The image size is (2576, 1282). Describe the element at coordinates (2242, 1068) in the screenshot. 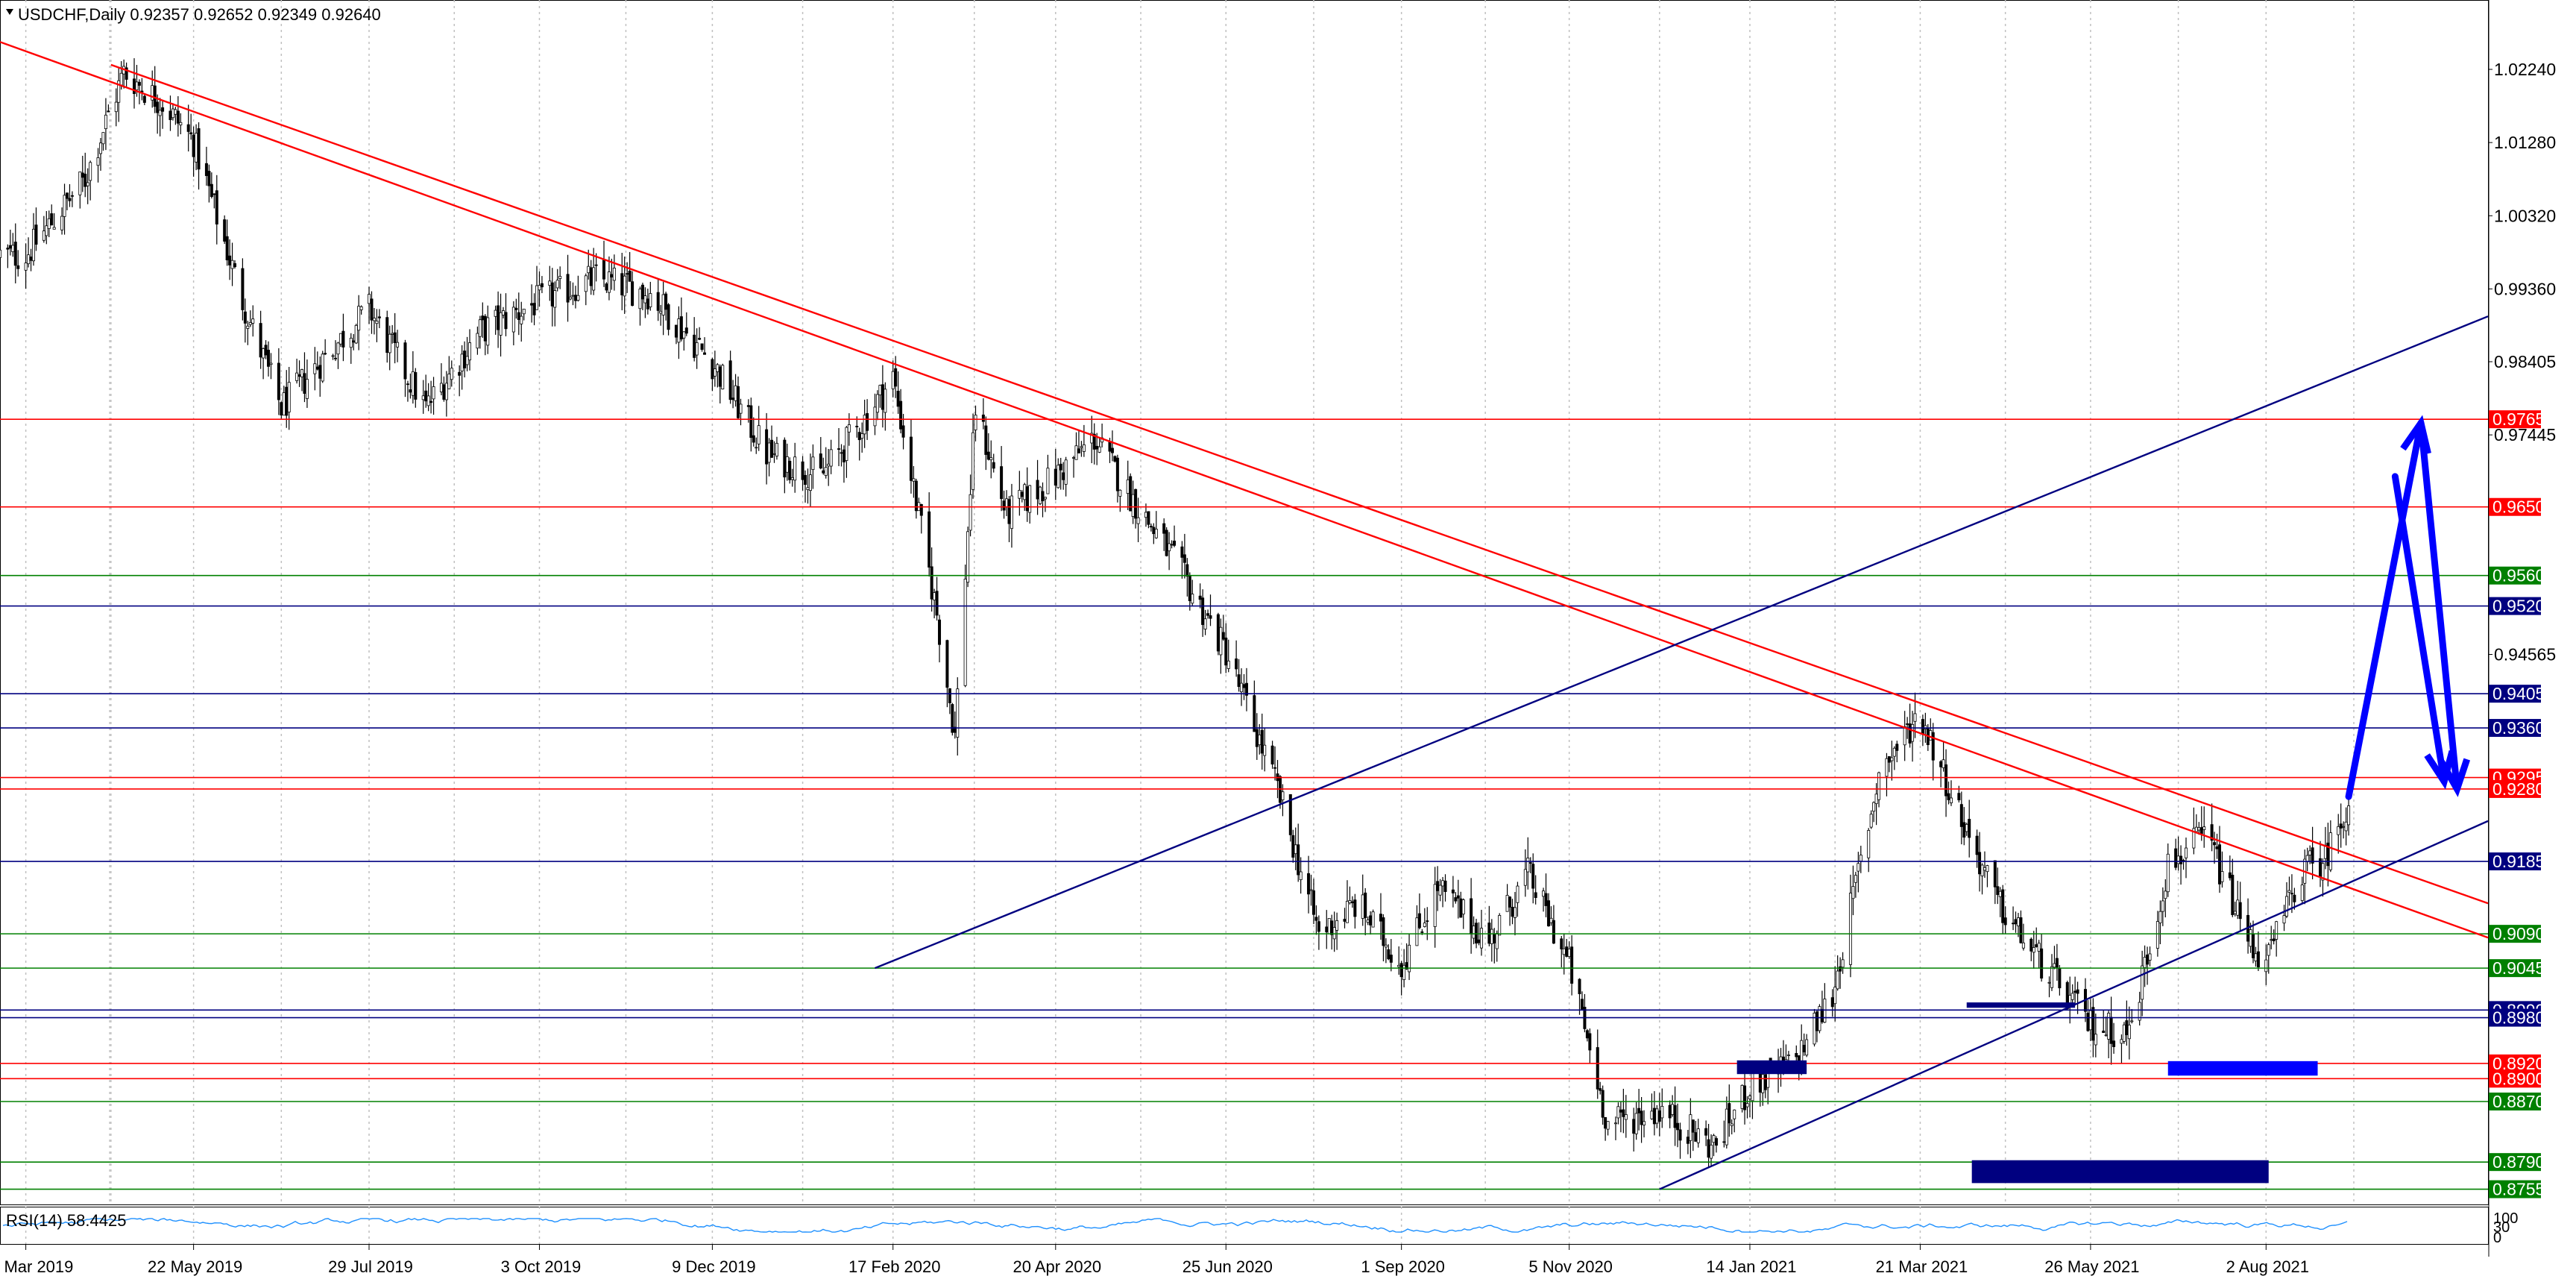

I see `zone-rect` at that location.